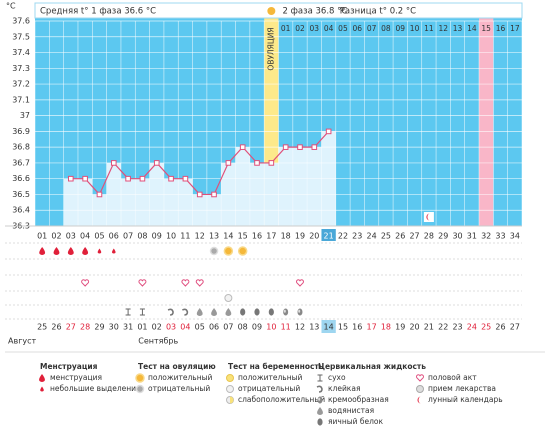 This screenshot has width=550, height=442. What do you see at coordinates (21, 210) in the screenshot?
I see `y-tick-label: 36.4` at bounding box center [21, 210].